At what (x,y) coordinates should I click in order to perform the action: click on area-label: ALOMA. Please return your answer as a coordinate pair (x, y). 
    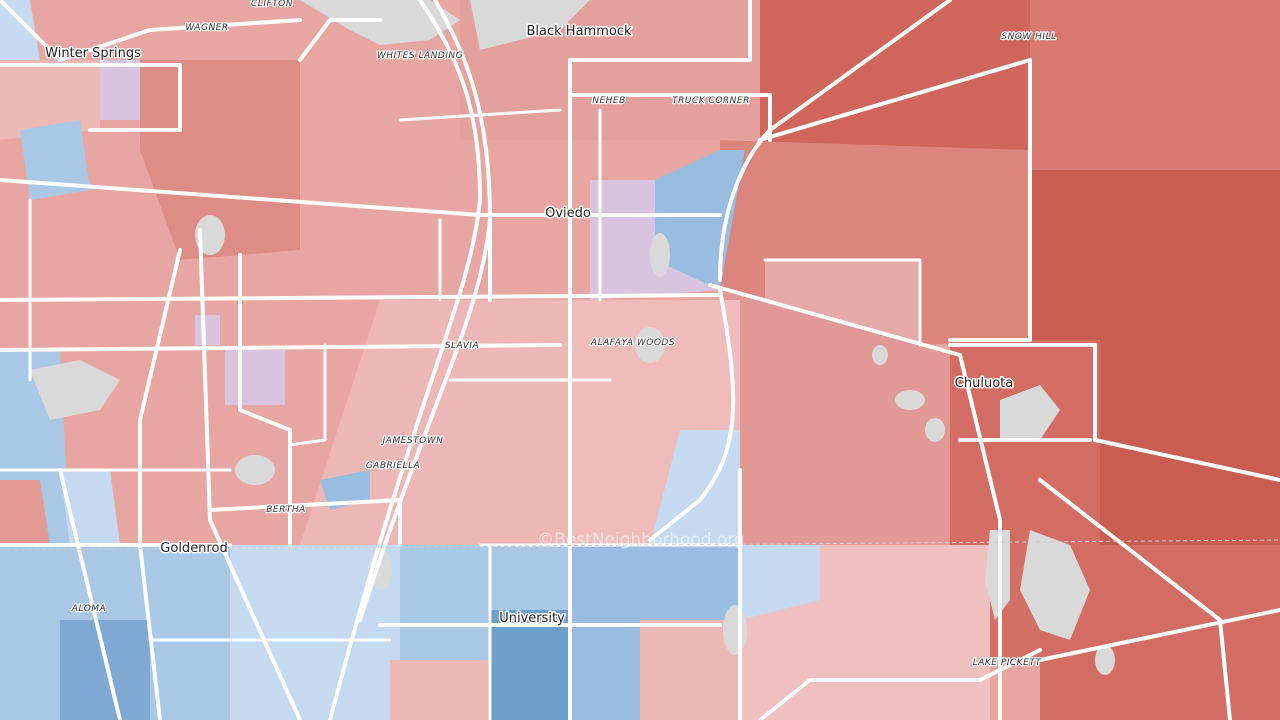
    Looking at the image, I should click on (88, 609).